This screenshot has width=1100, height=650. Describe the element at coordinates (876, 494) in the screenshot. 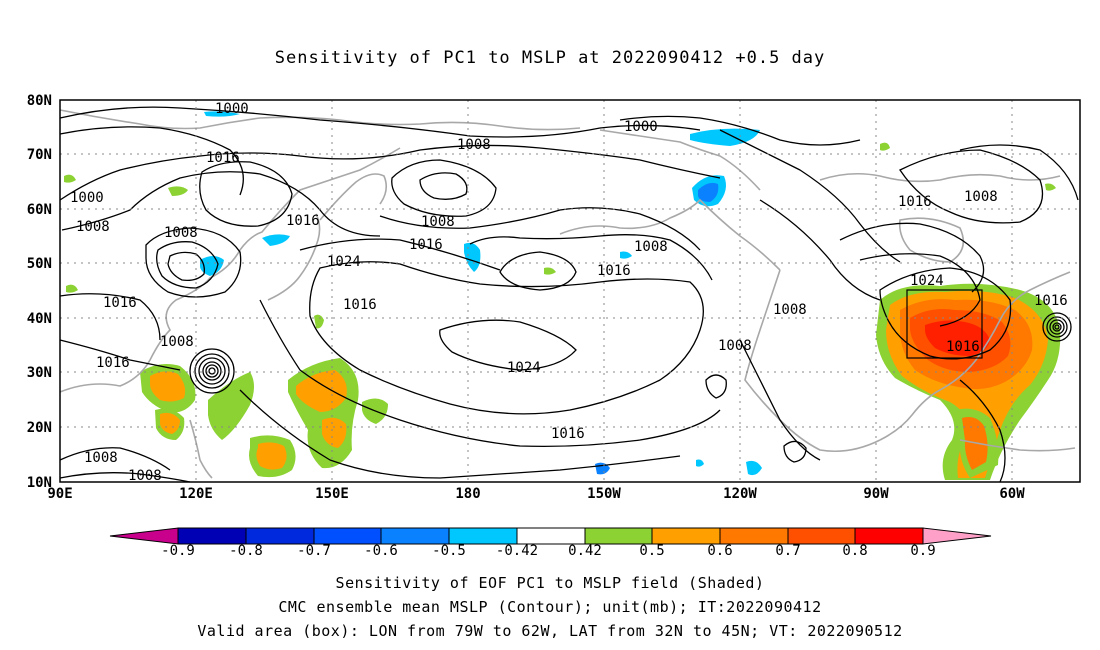

I see `lon-label: 90W` at that location.